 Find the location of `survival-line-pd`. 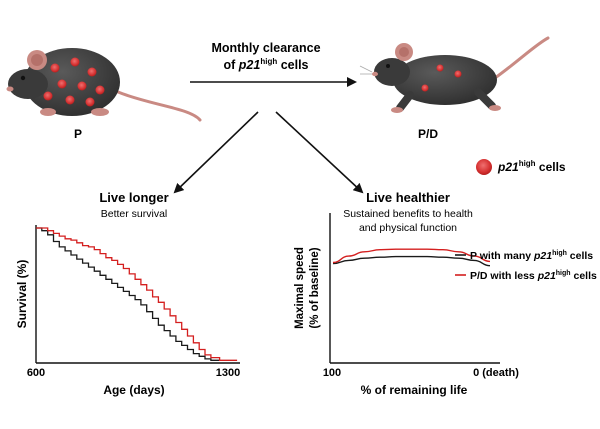

survival-line-pd is located at coordinates (137, 294).